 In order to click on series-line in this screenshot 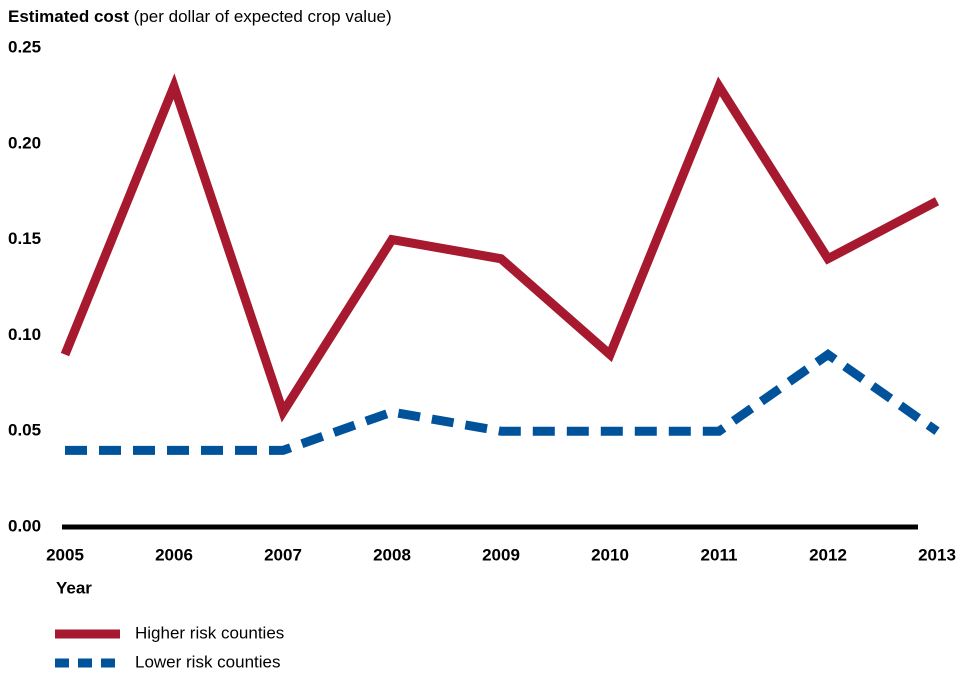, I will do `click(502, 402)`.